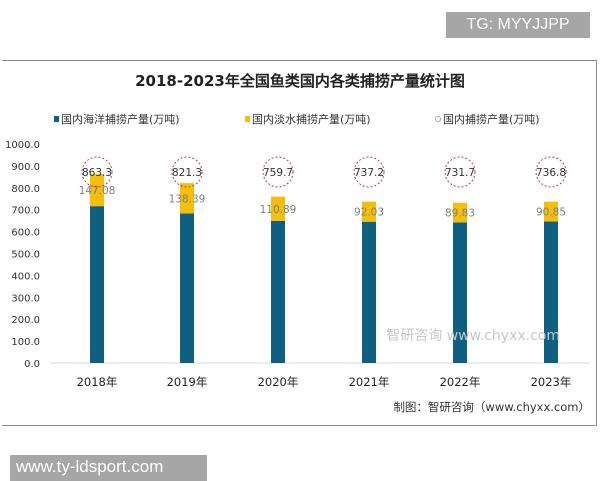 The image size is (600, 481). I want to click on freshwater-data-label: 110.89, so click(278, 210).